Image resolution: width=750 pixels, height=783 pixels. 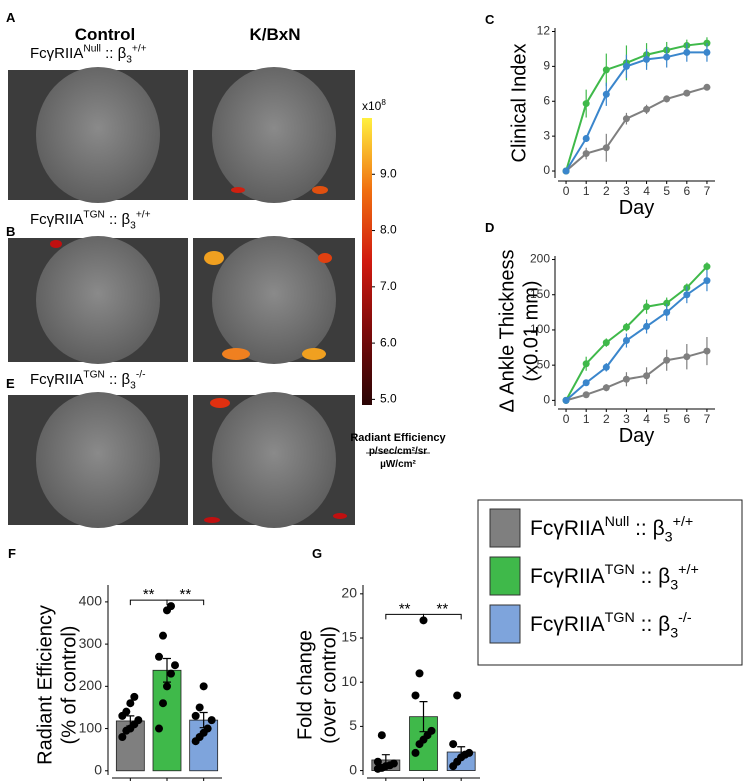 What do you see at coordinates (388, 286) in the screenshot?
I see `colorbar-tick-label: 7.0` at bounding box center [388, 286].